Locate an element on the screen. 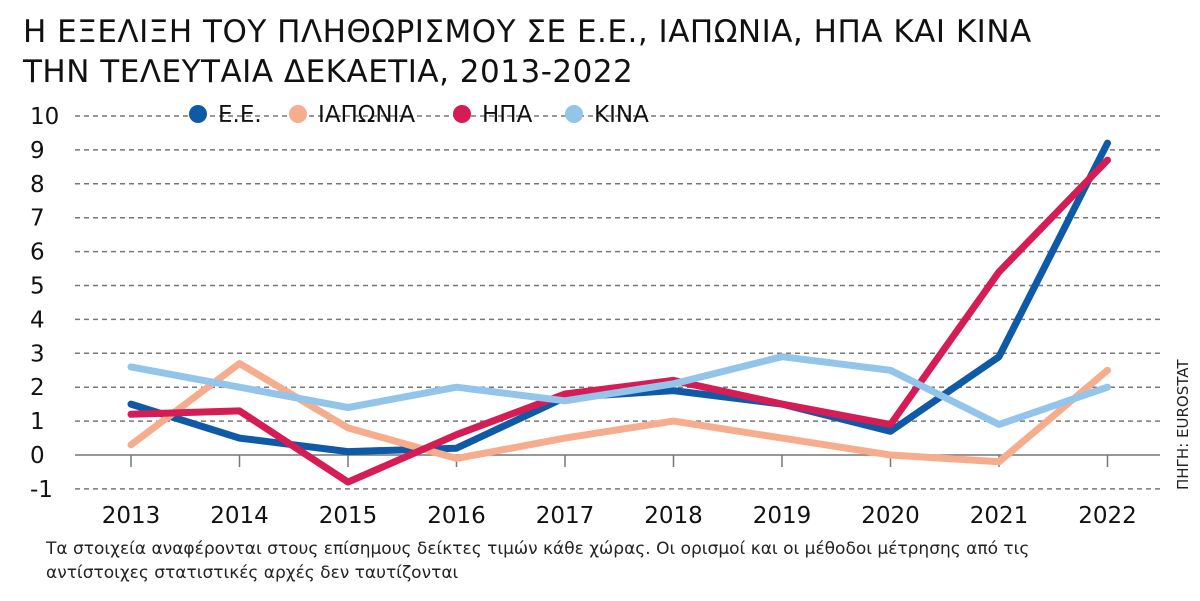 Image resolution: width=1200 pixels, height=601 pixels. x-tick-label: 2022 is located at coordinates (1107, 516).